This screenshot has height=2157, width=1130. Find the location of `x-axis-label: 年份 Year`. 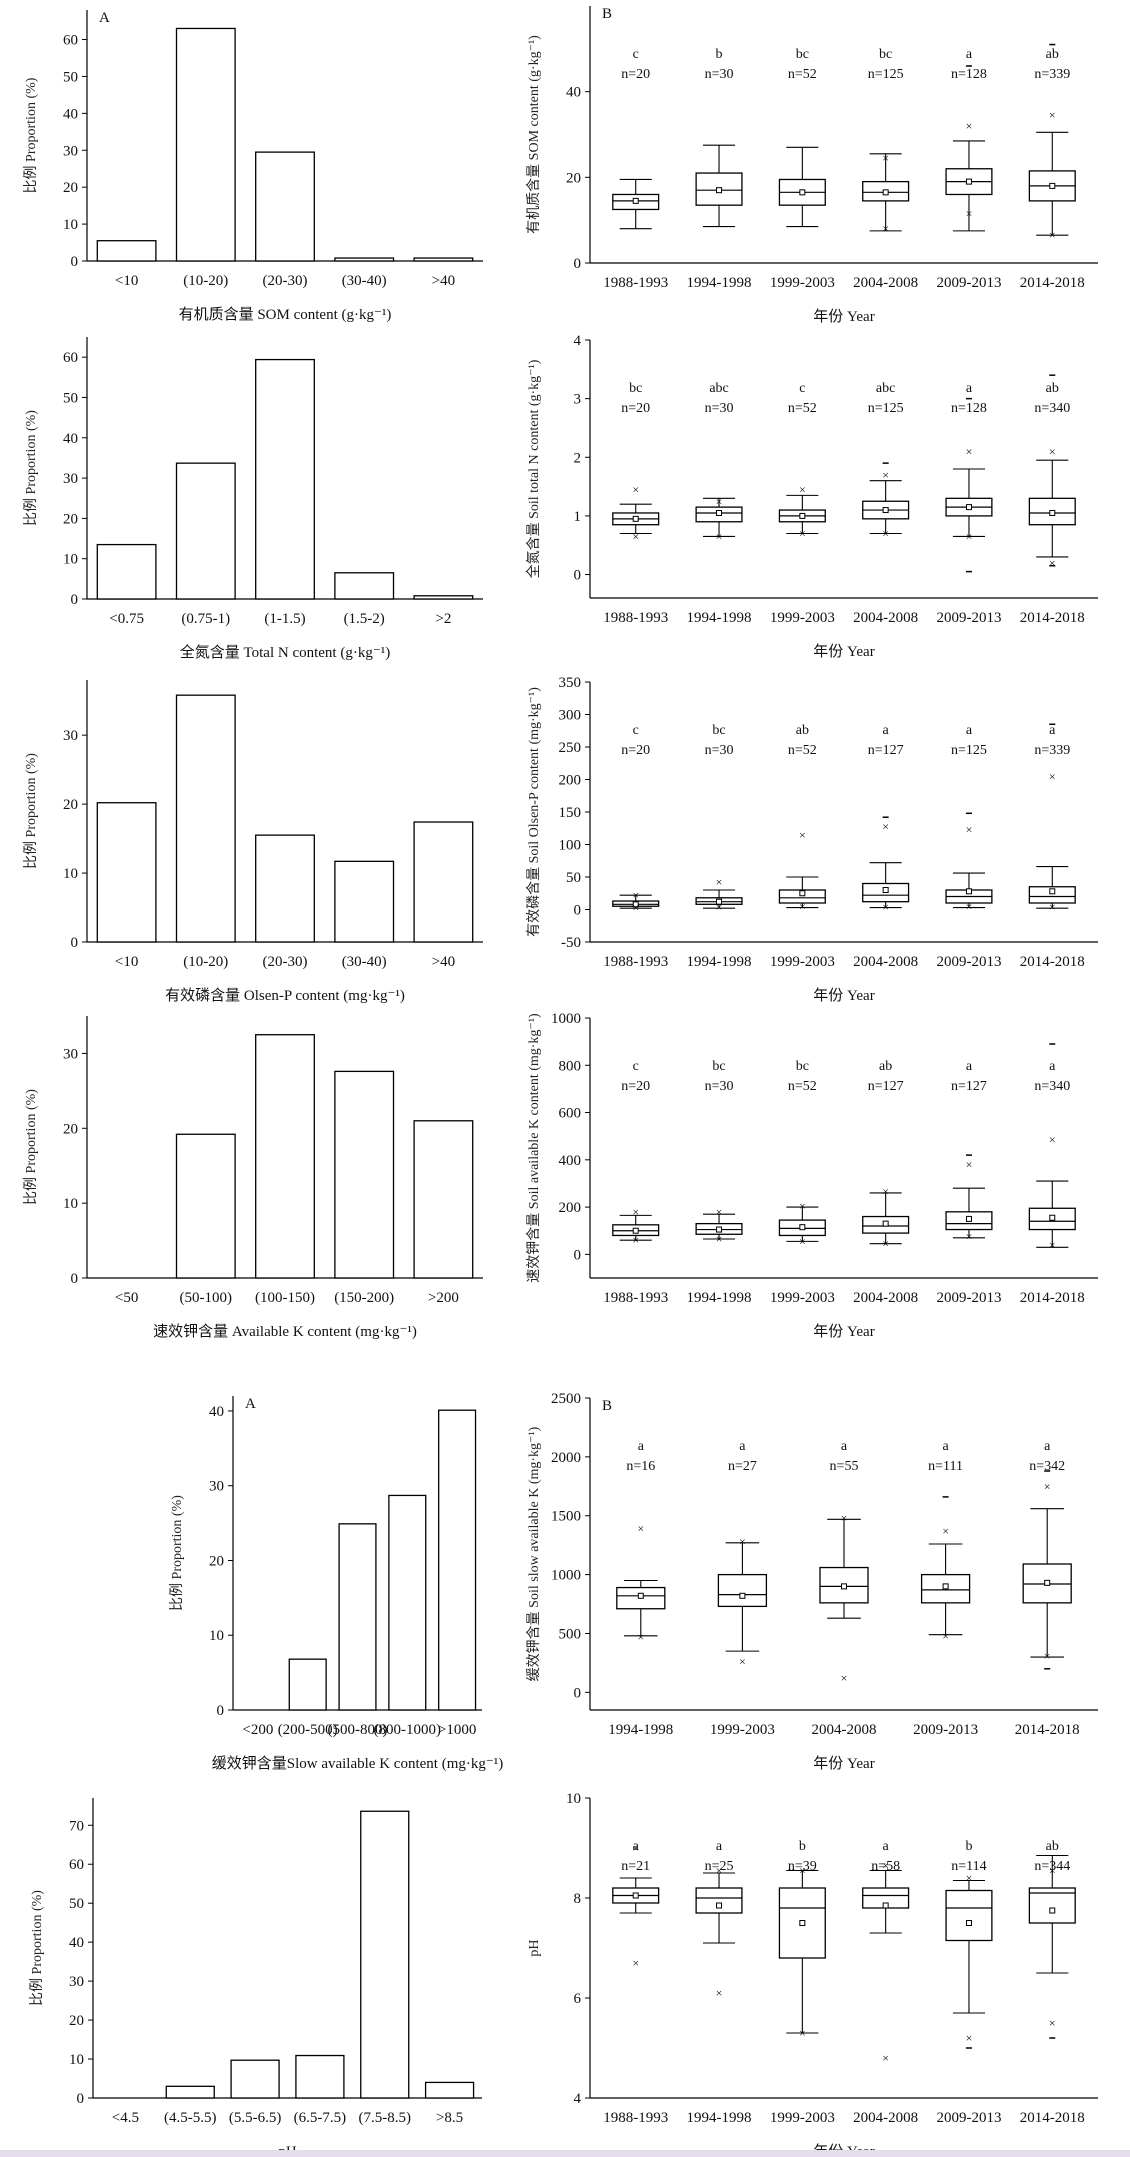

x-axis-label: 年份 Year is located at coordinates (843, 1763).